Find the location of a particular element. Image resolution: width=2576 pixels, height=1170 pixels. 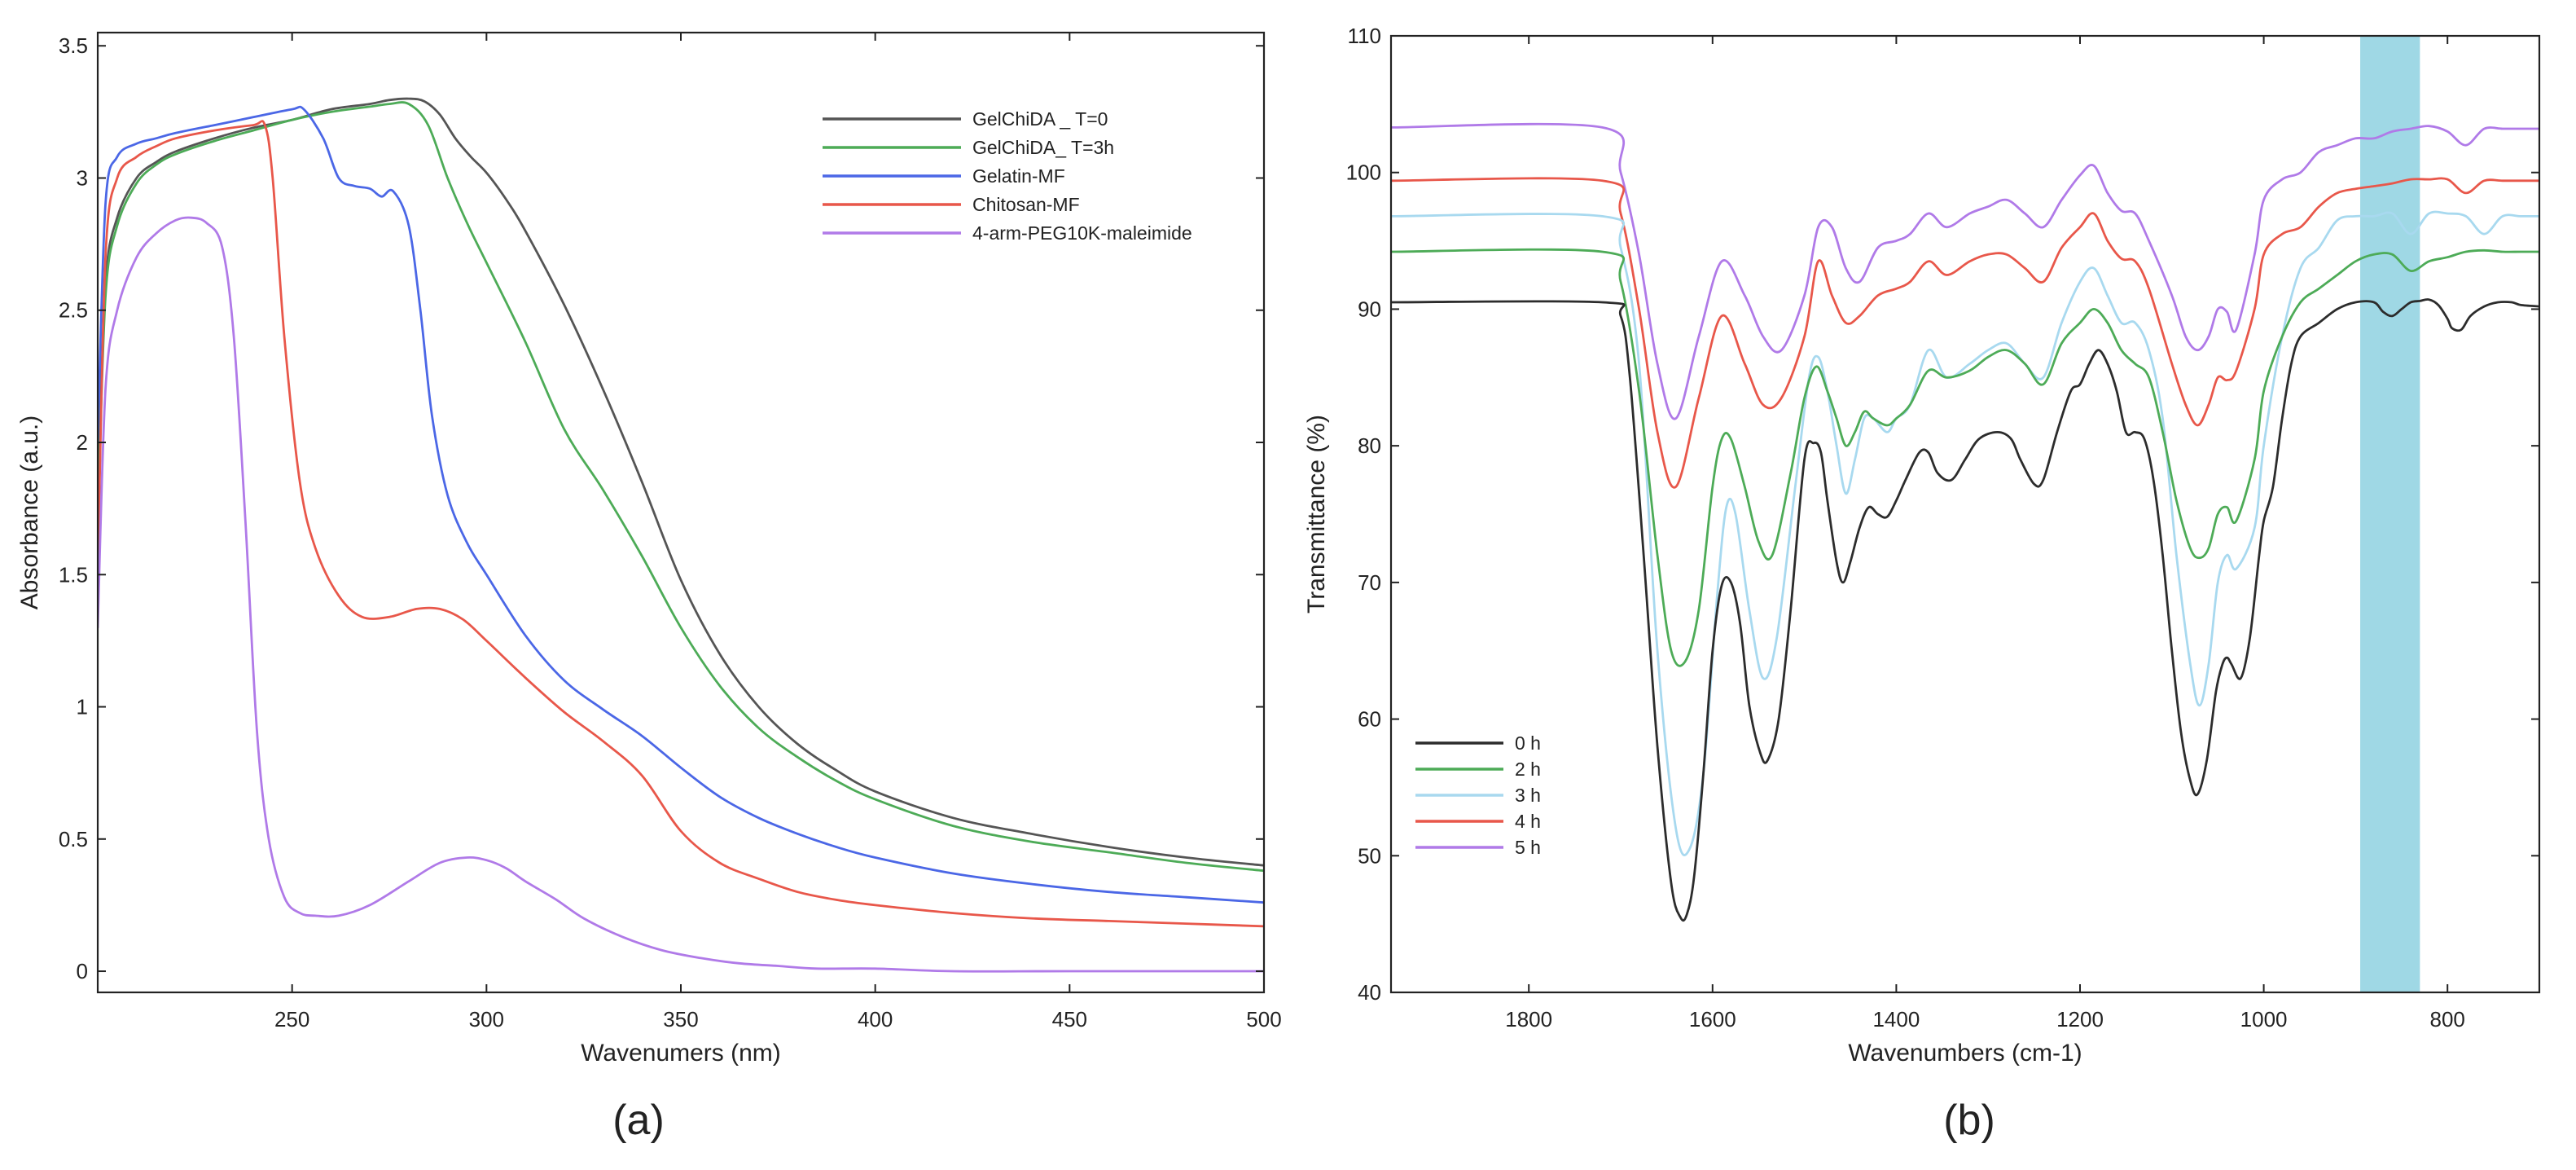

x-tick-label: 1000 is located at coordinates (2264, 1019).